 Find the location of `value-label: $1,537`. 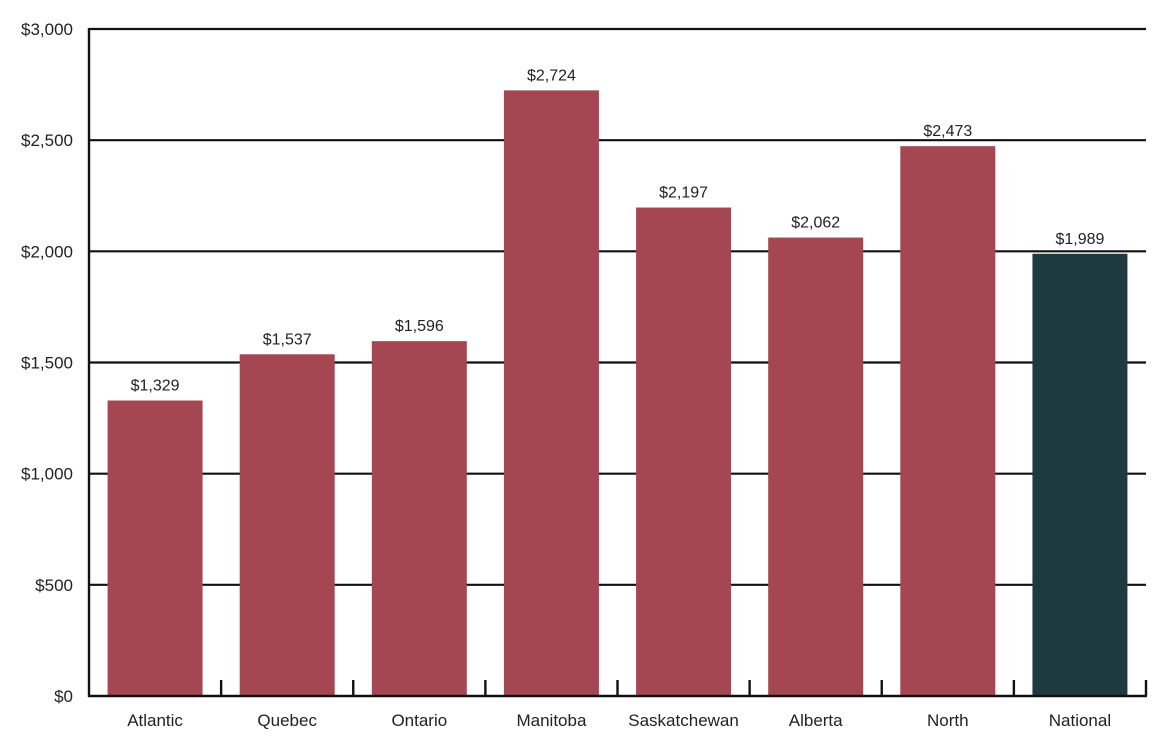

value-label: $1,537 is located at coordinates (287, 339).